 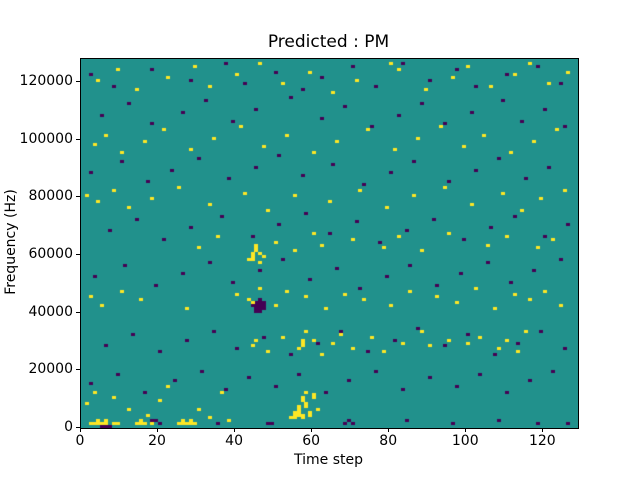 I want to click on x-axis-label: Time step, so click(x=328, y=460).